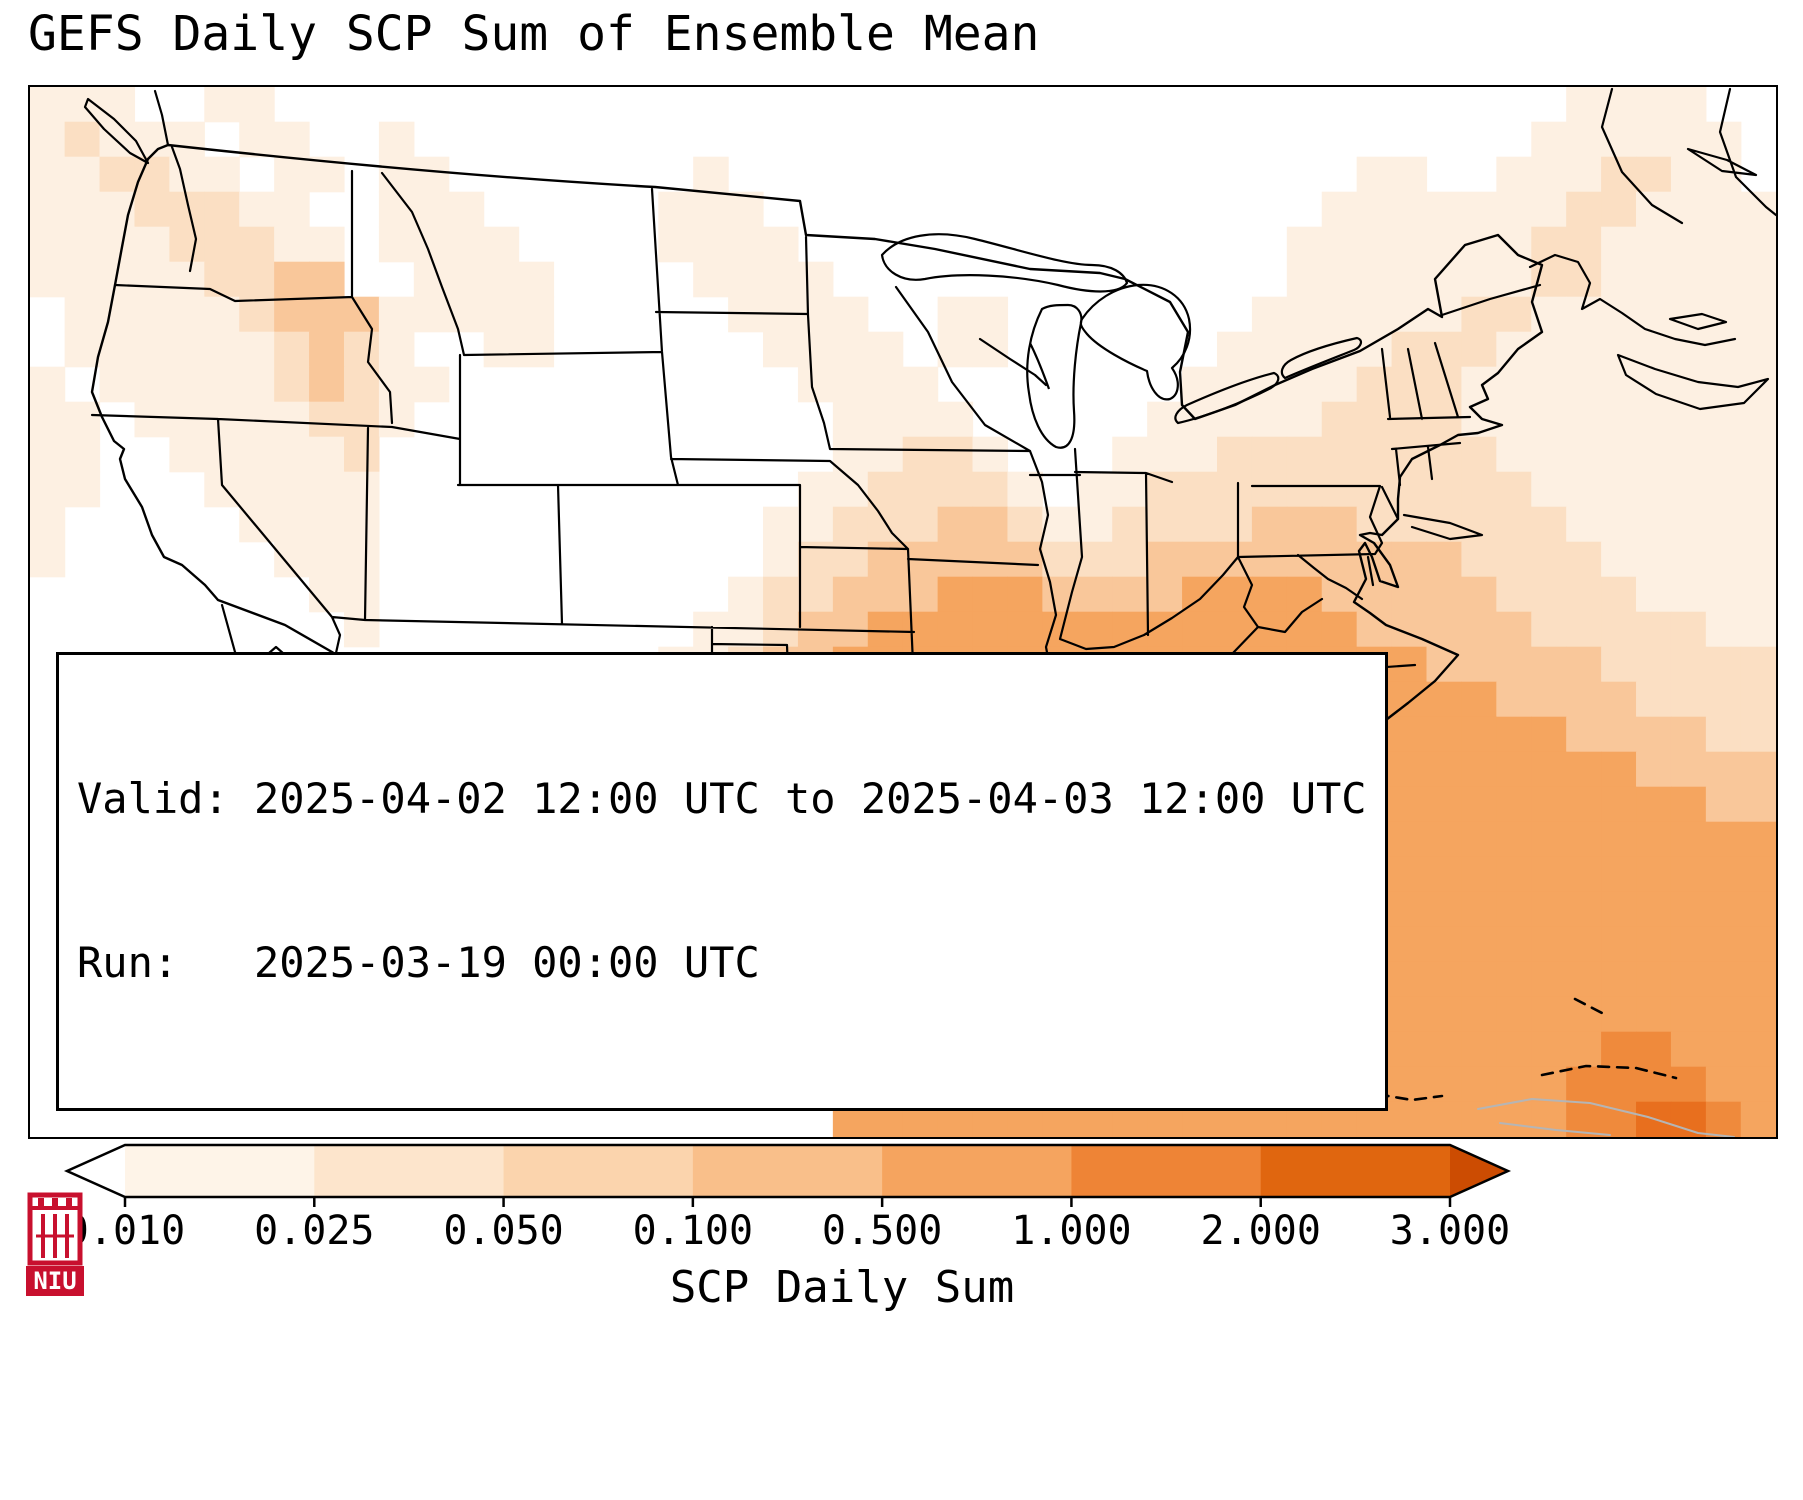 This screenshot has height=1500, width=1803. What do you see at coordinates (1260, 1231) in the screenshot?
I see `colorbar-tick-label: 2.000` at bounding box center [1260, 1231].